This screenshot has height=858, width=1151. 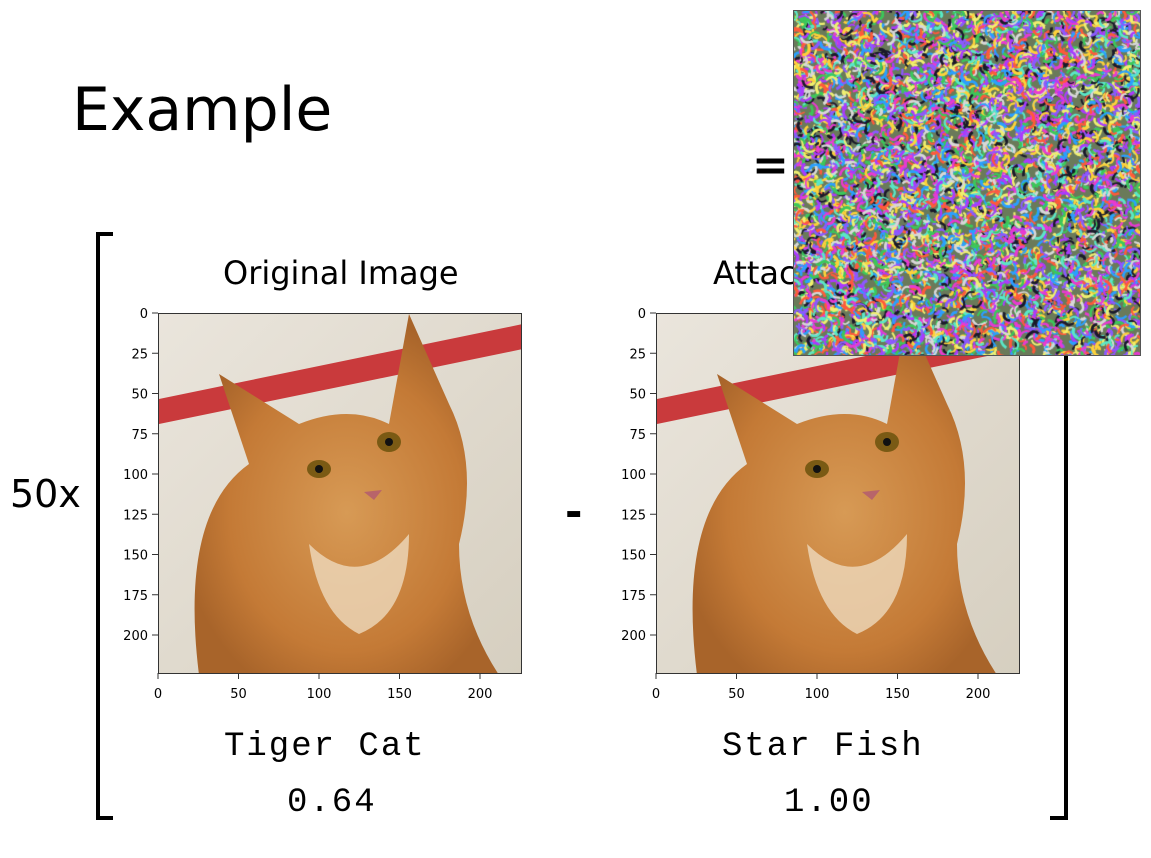 What do you see at coordinates (341, 273) in the screenshot?
I see `original-image-title: Original Image` at bounding box center [341, 273].